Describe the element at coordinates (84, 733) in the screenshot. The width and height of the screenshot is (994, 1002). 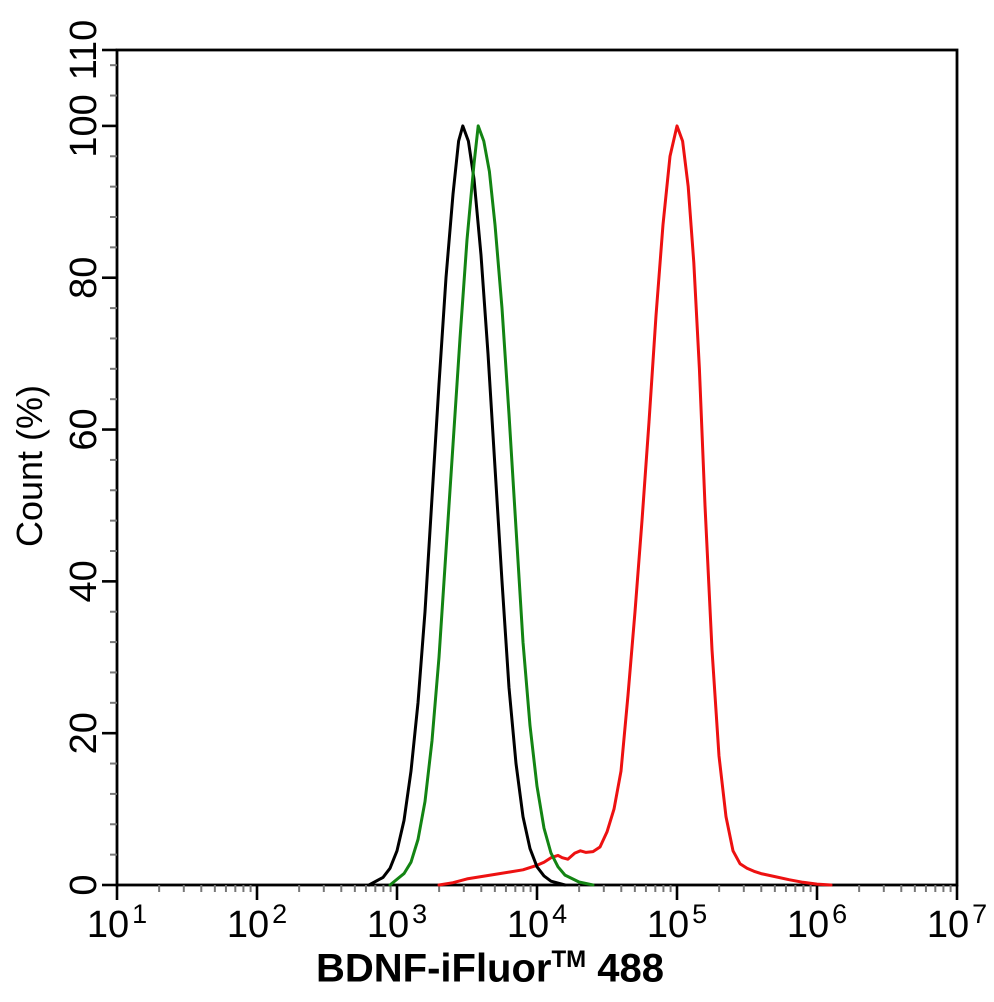
I see `y-tick-label: 20` at that location.